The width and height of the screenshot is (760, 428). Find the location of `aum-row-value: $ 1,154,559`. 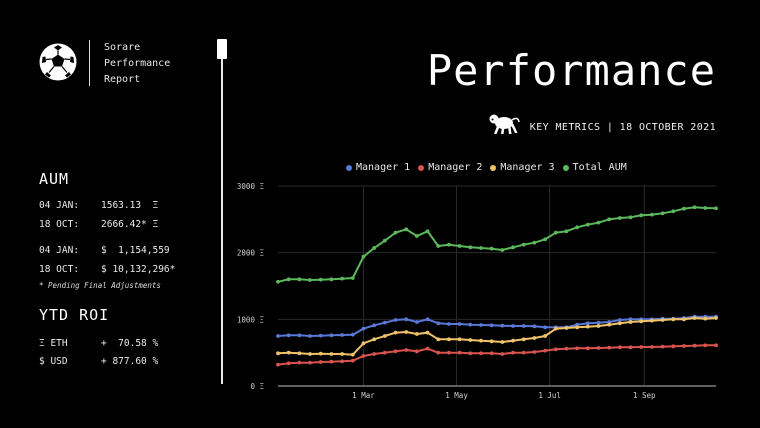

aum-row-value: $ 1,154,559 is located at coordinates (135, 250).